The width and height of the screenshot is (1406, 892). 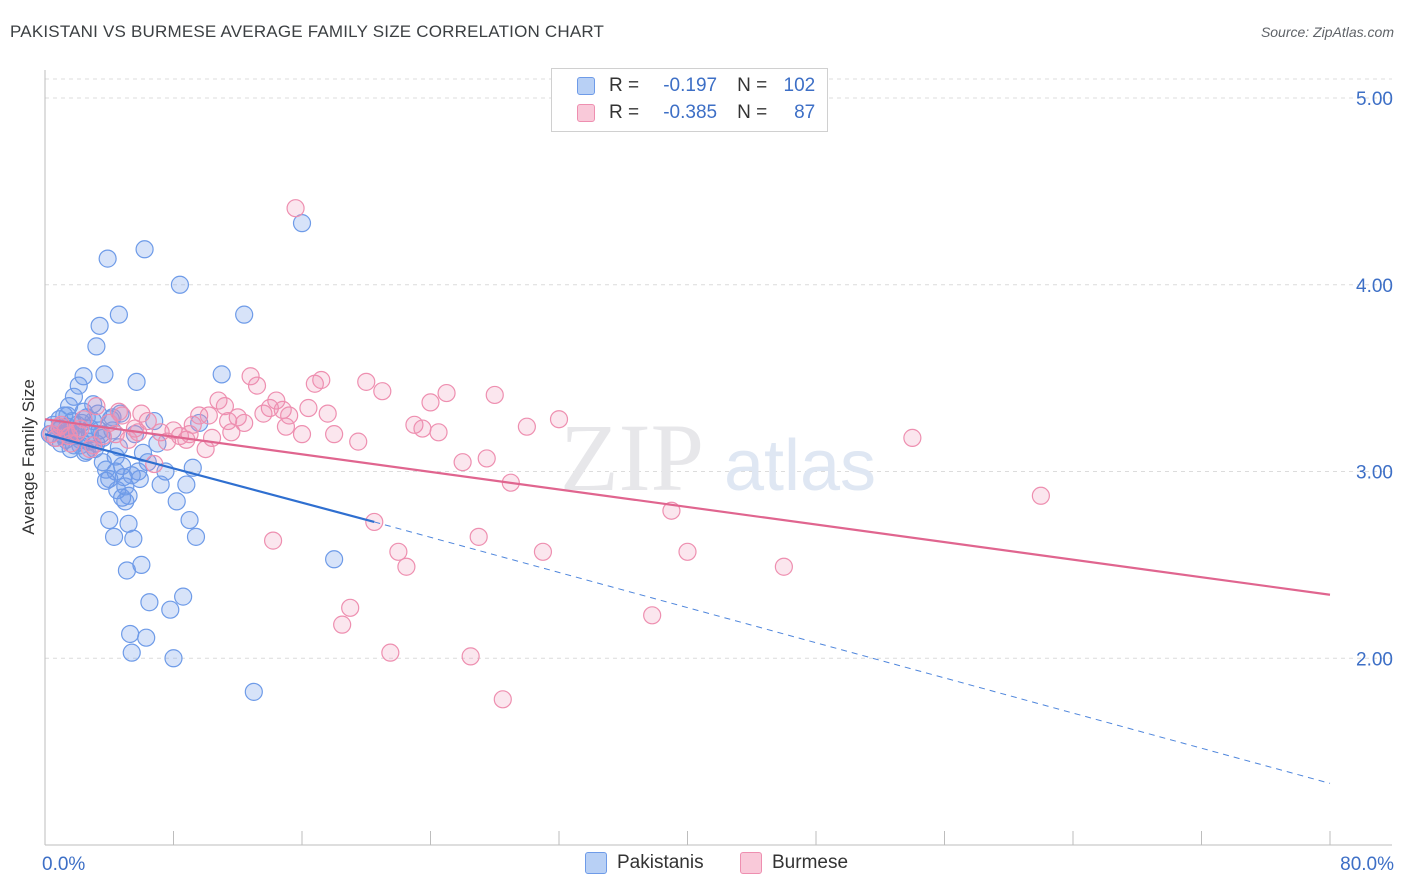 What do you see at coordinates (752, 112) in the screenshot?
I see `legend-n-label: N =` at bounding box center [752, 112].